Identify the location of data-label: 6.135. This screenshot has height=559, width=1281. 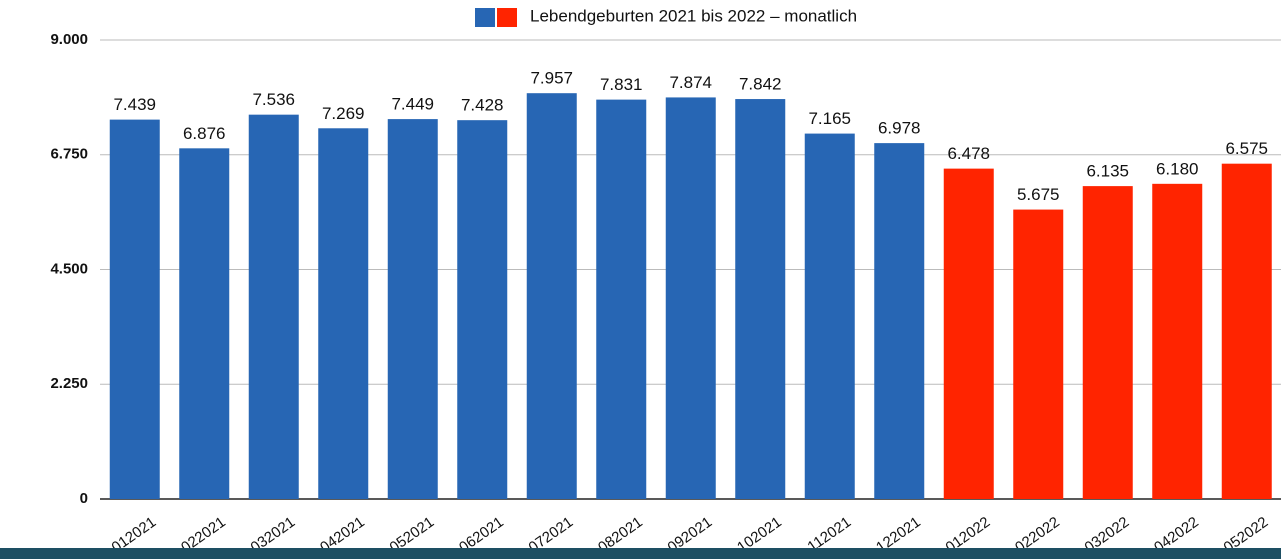
(1107, 171).